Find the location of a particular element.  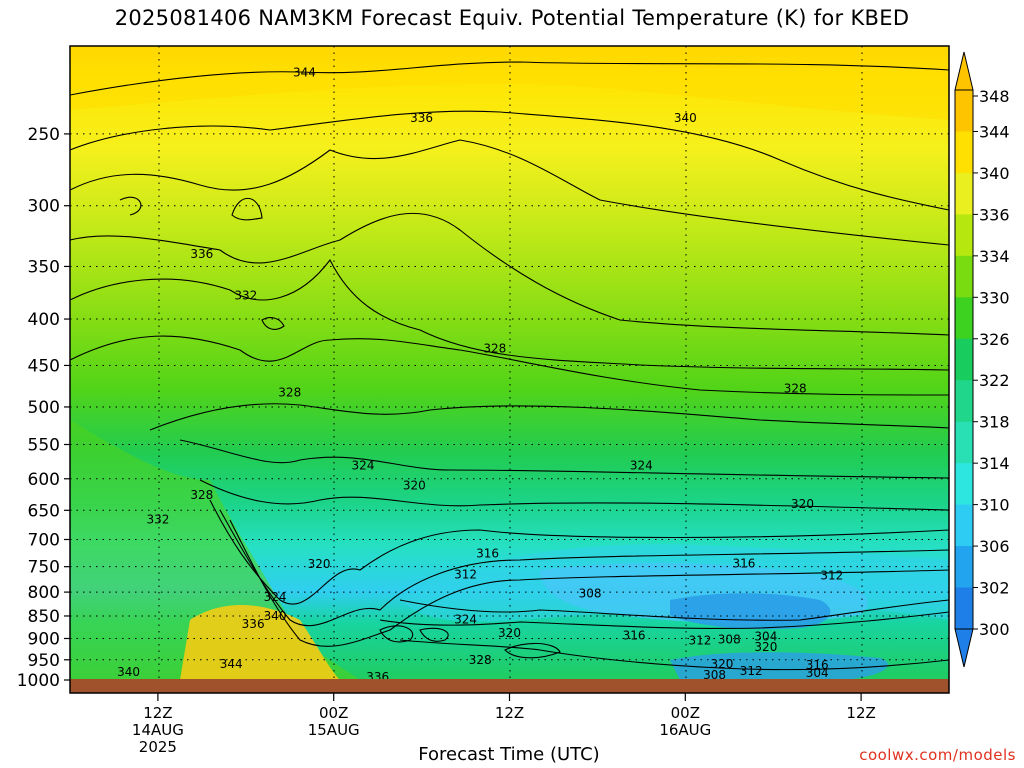

y-tick-label: 600 is located at coordinates (44, 480).